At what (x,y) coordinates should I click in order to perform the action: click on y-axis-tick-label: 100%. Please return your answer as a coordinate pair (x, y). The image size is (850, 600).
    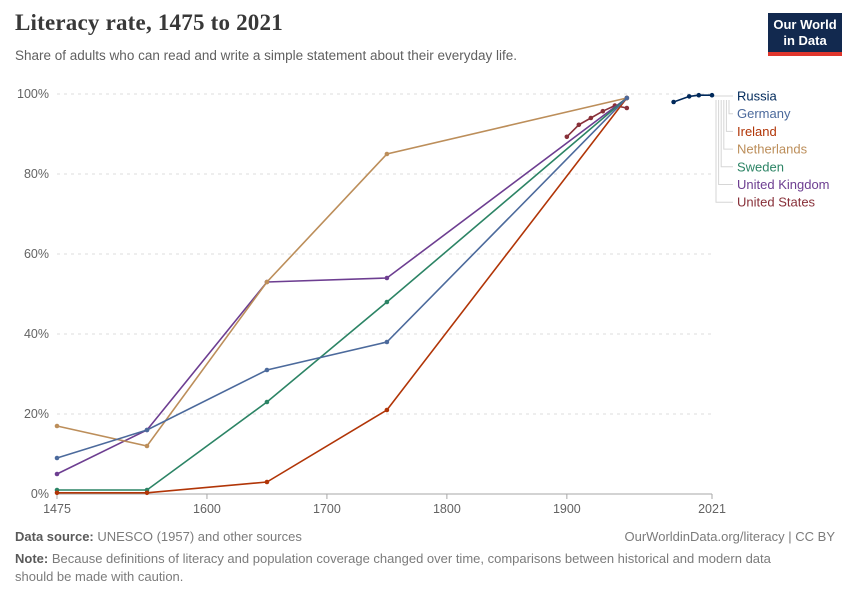
    Looking at the image, I should click on (33, 94).